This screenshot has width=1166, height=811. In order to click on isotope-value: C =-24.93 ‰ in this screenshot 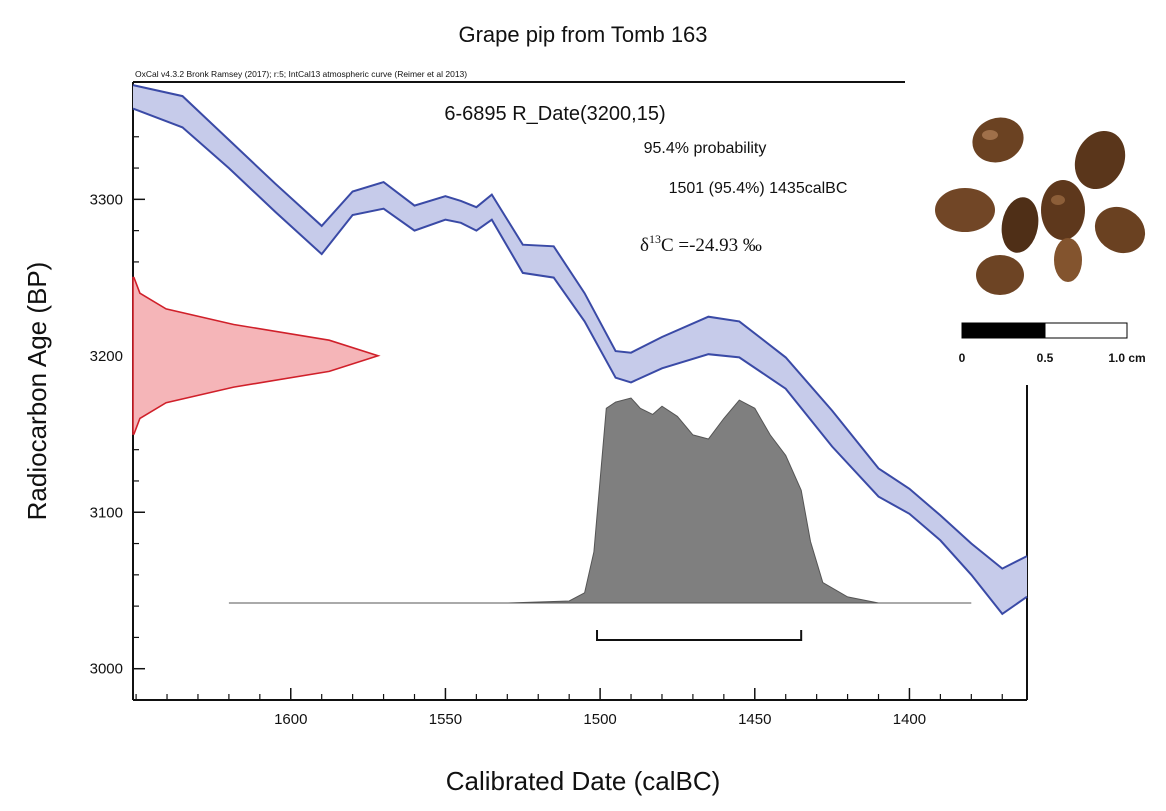, I will do `click(711, 245)`.